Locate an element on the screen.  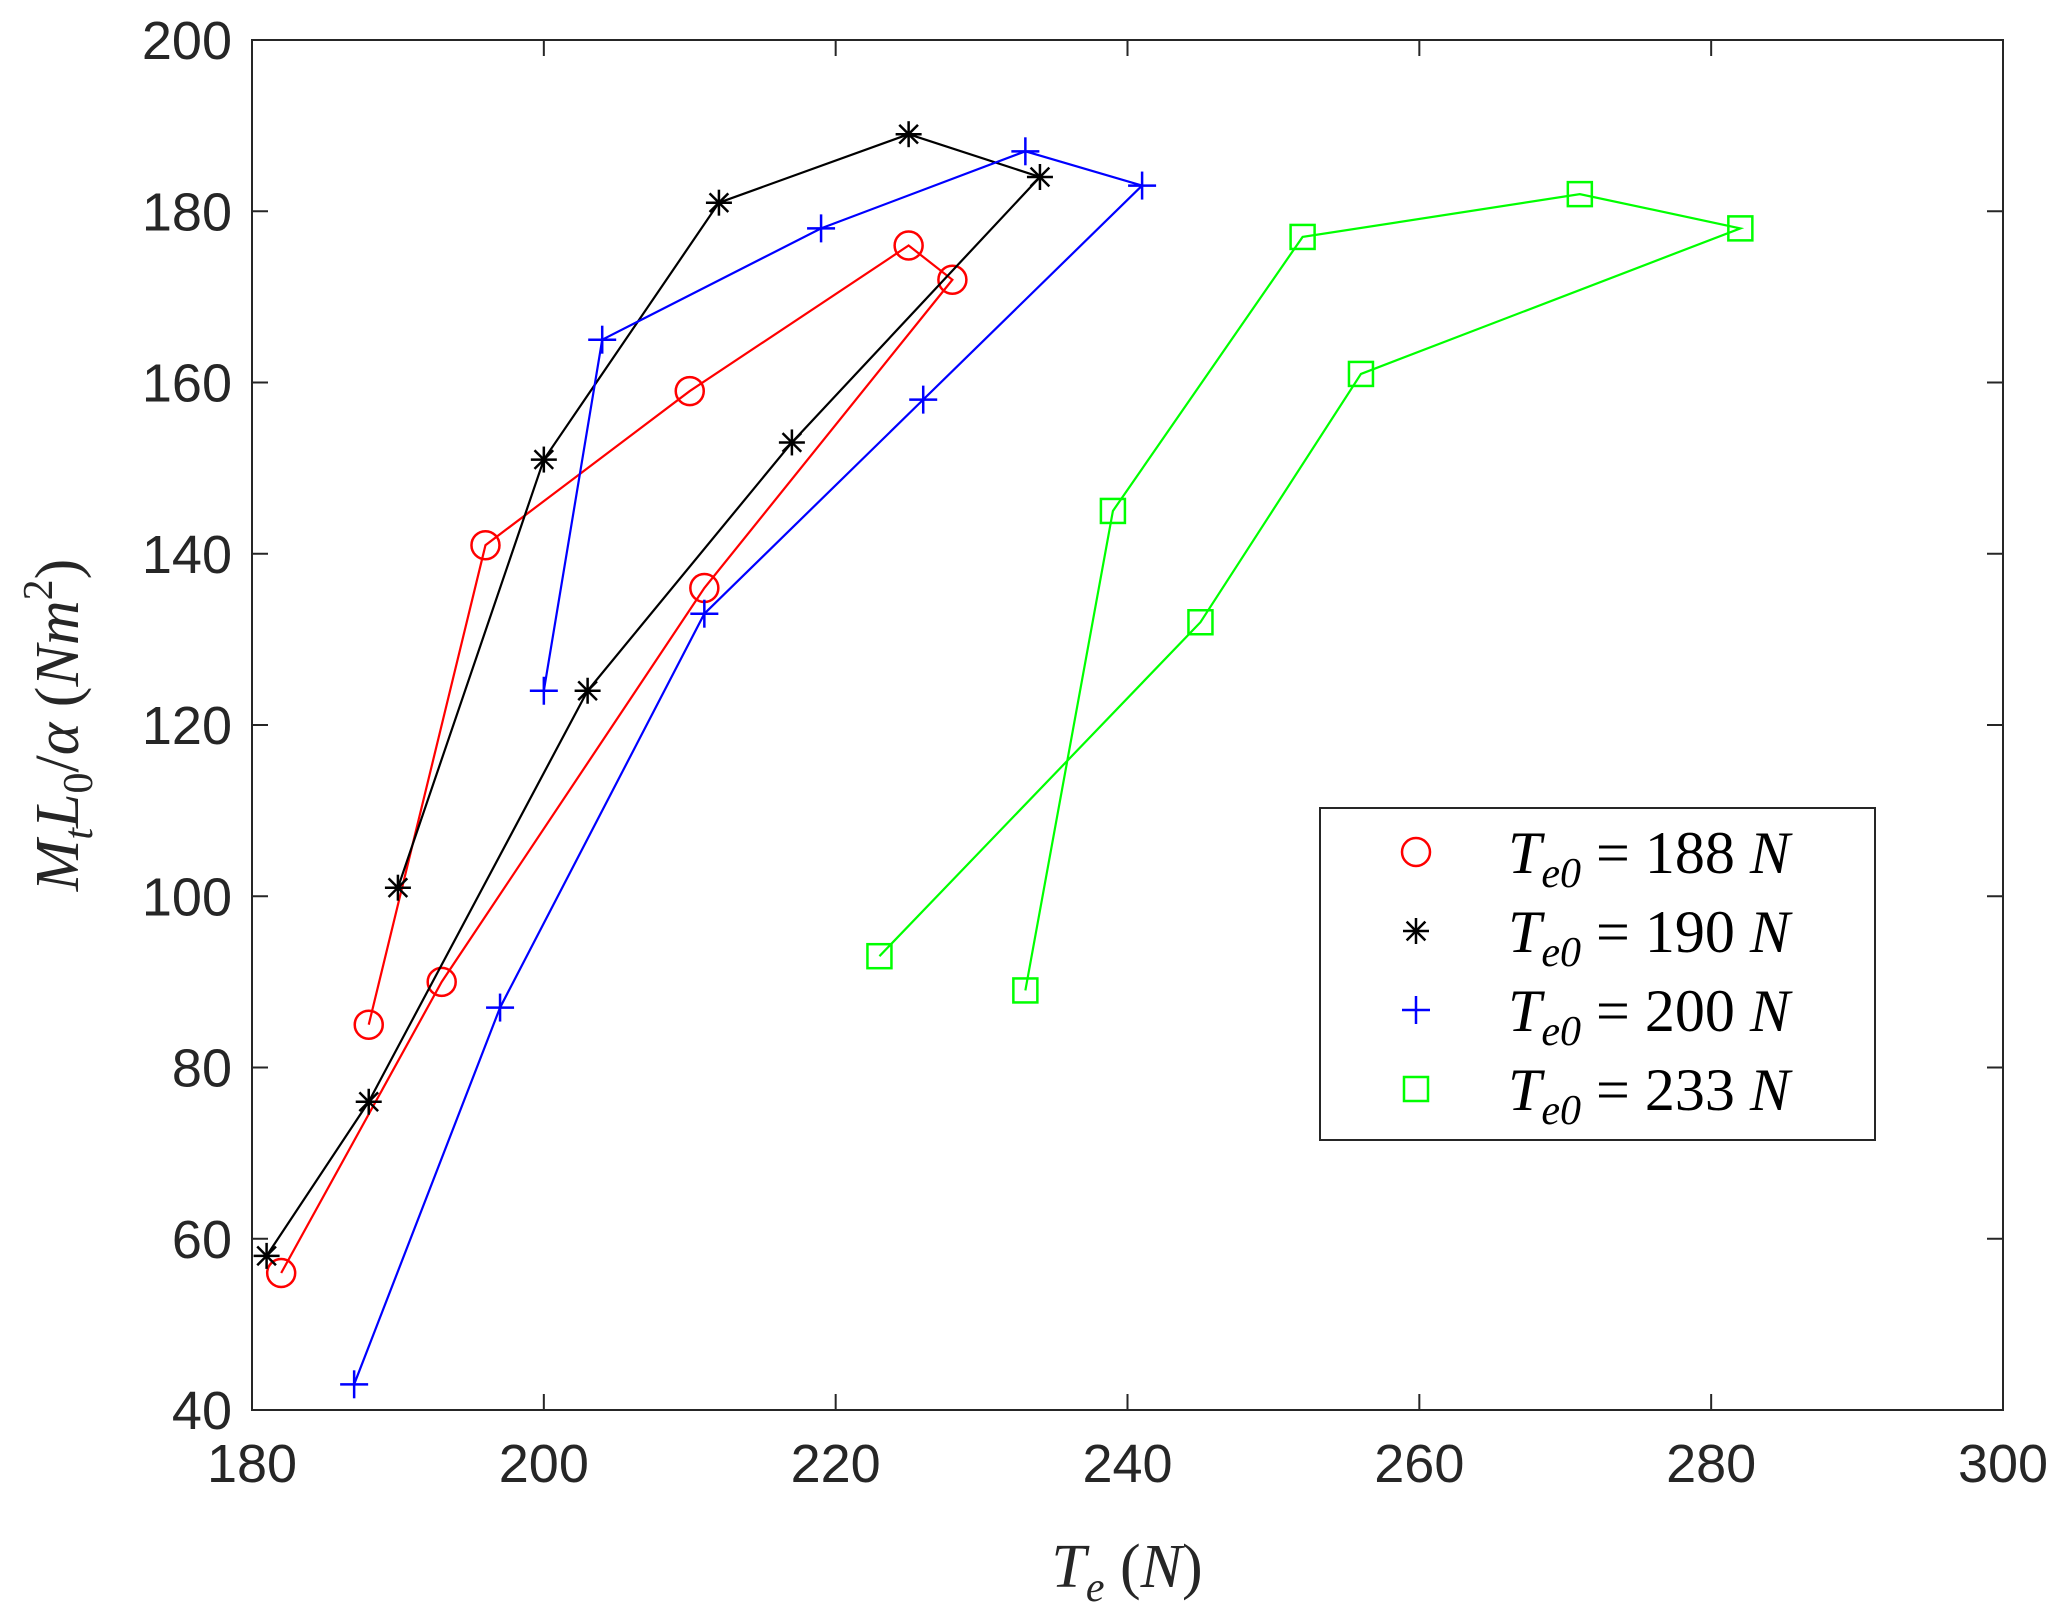
y-tick-label-160: 160 is located at coordinates (187, 384).